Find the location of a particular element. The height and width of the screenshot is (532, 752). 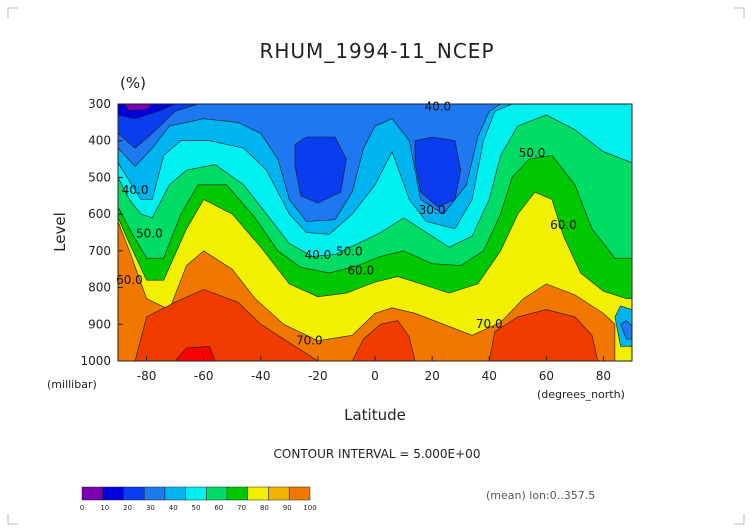

units-label: (%) is located at coordinates (133, 83).